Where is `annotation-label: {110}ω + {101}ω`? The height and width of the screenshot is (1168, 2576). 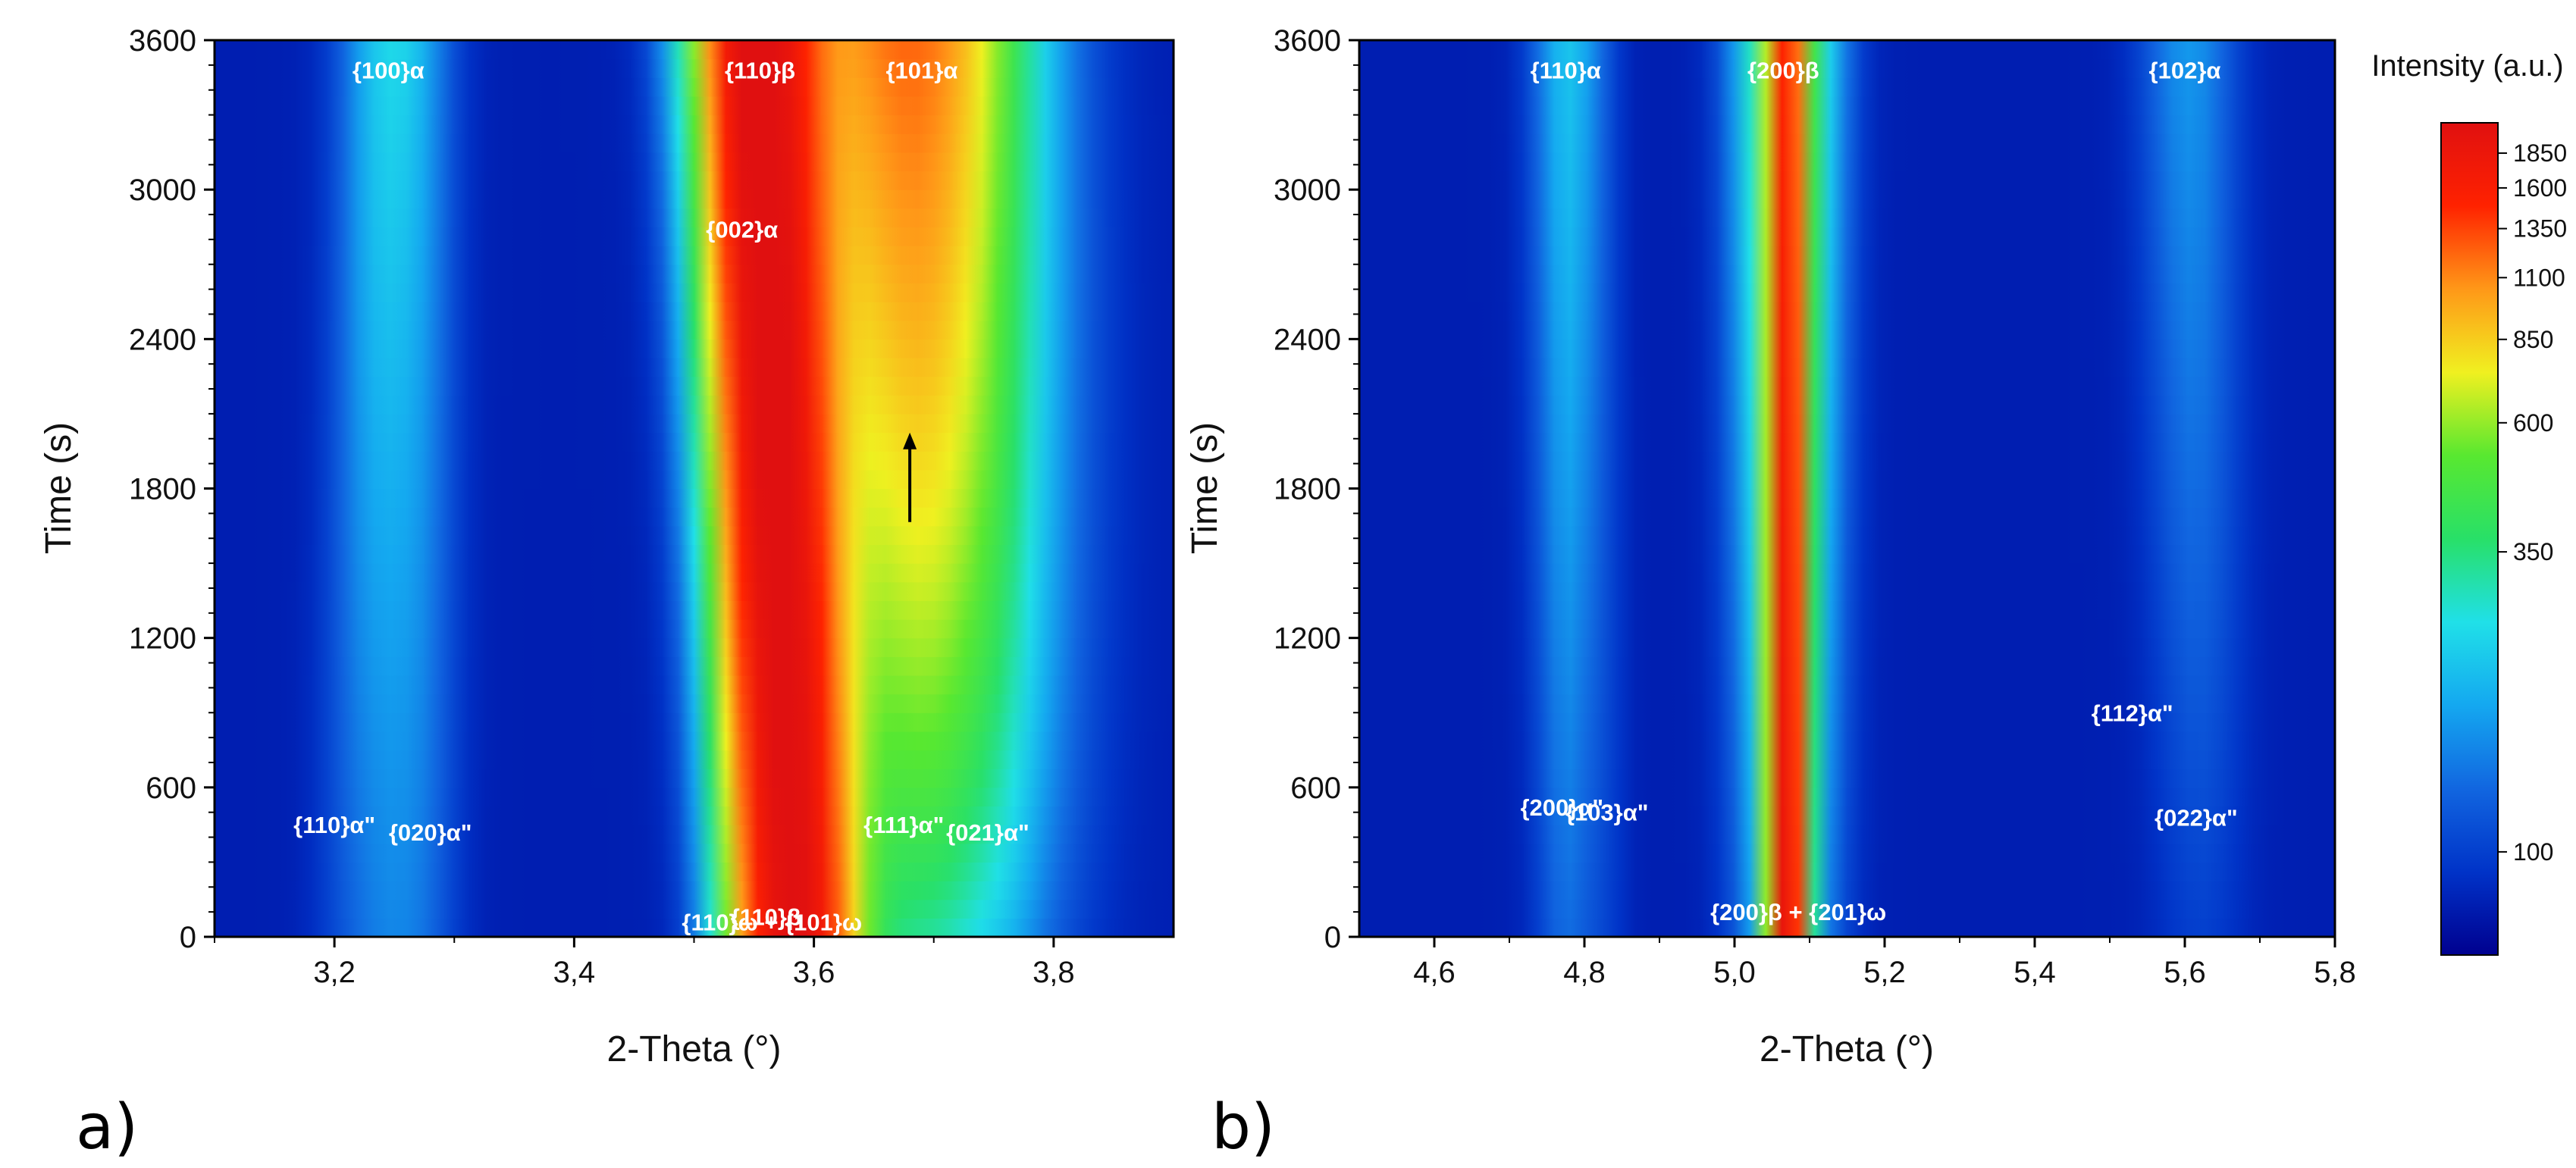
annotation-label: {110}ω + {101}ω is located at coordinates (772, 922).